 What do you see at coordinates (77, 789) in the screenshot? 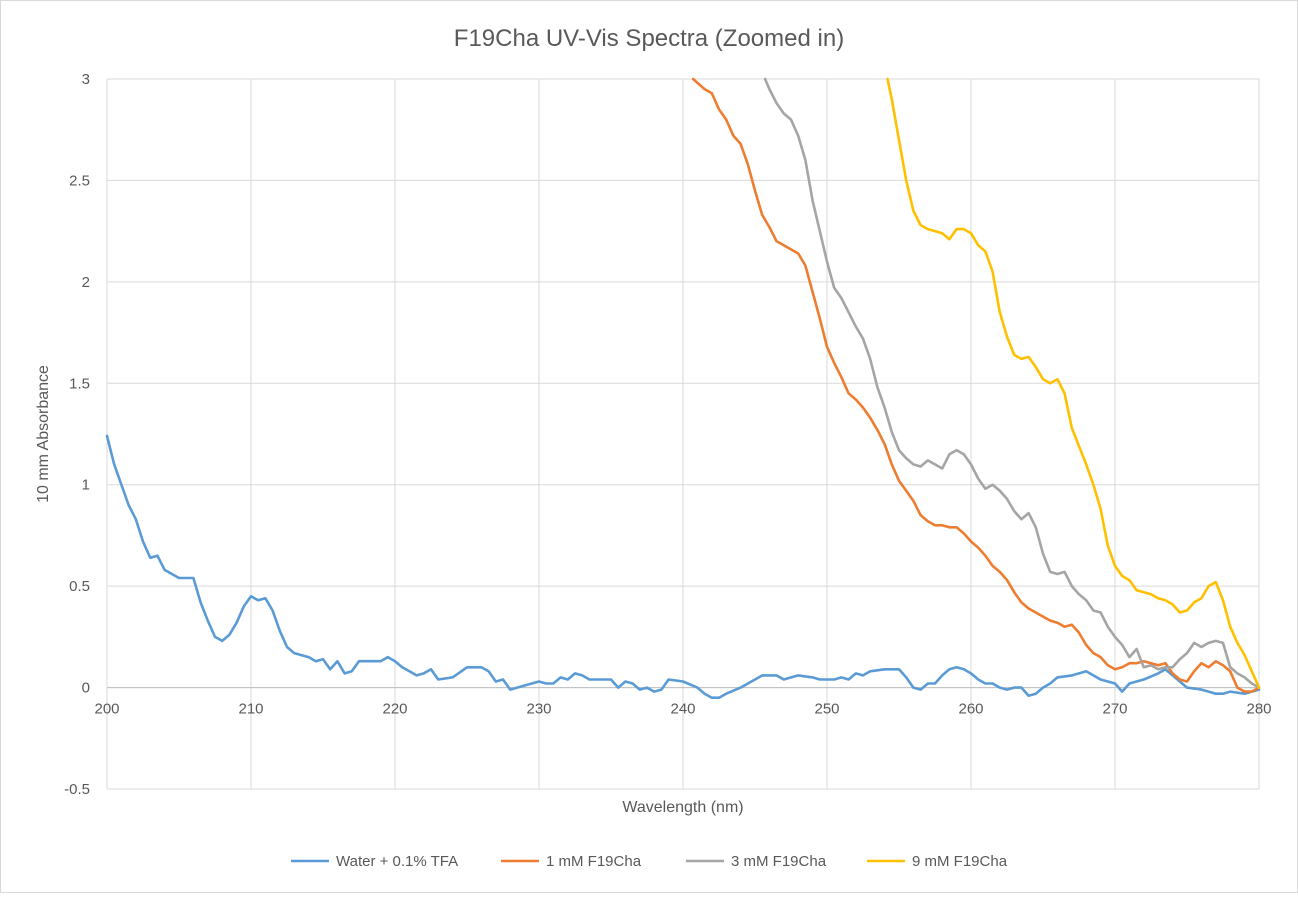
I see `y-tick-label: -0.5` at bounding box center [77, 789].